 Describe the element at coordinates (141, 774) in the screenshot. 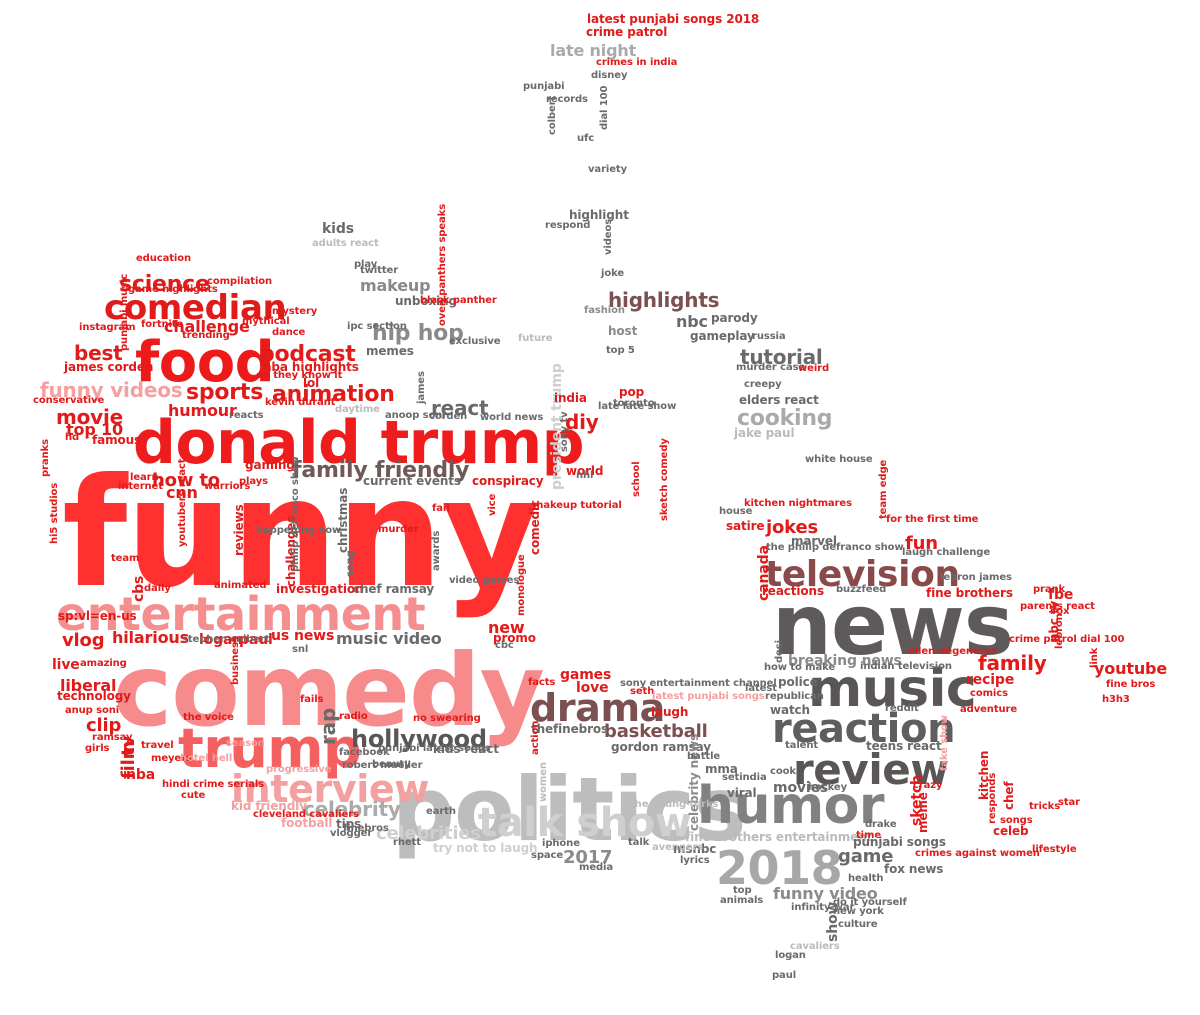

I see `word-55: nba` at that location.